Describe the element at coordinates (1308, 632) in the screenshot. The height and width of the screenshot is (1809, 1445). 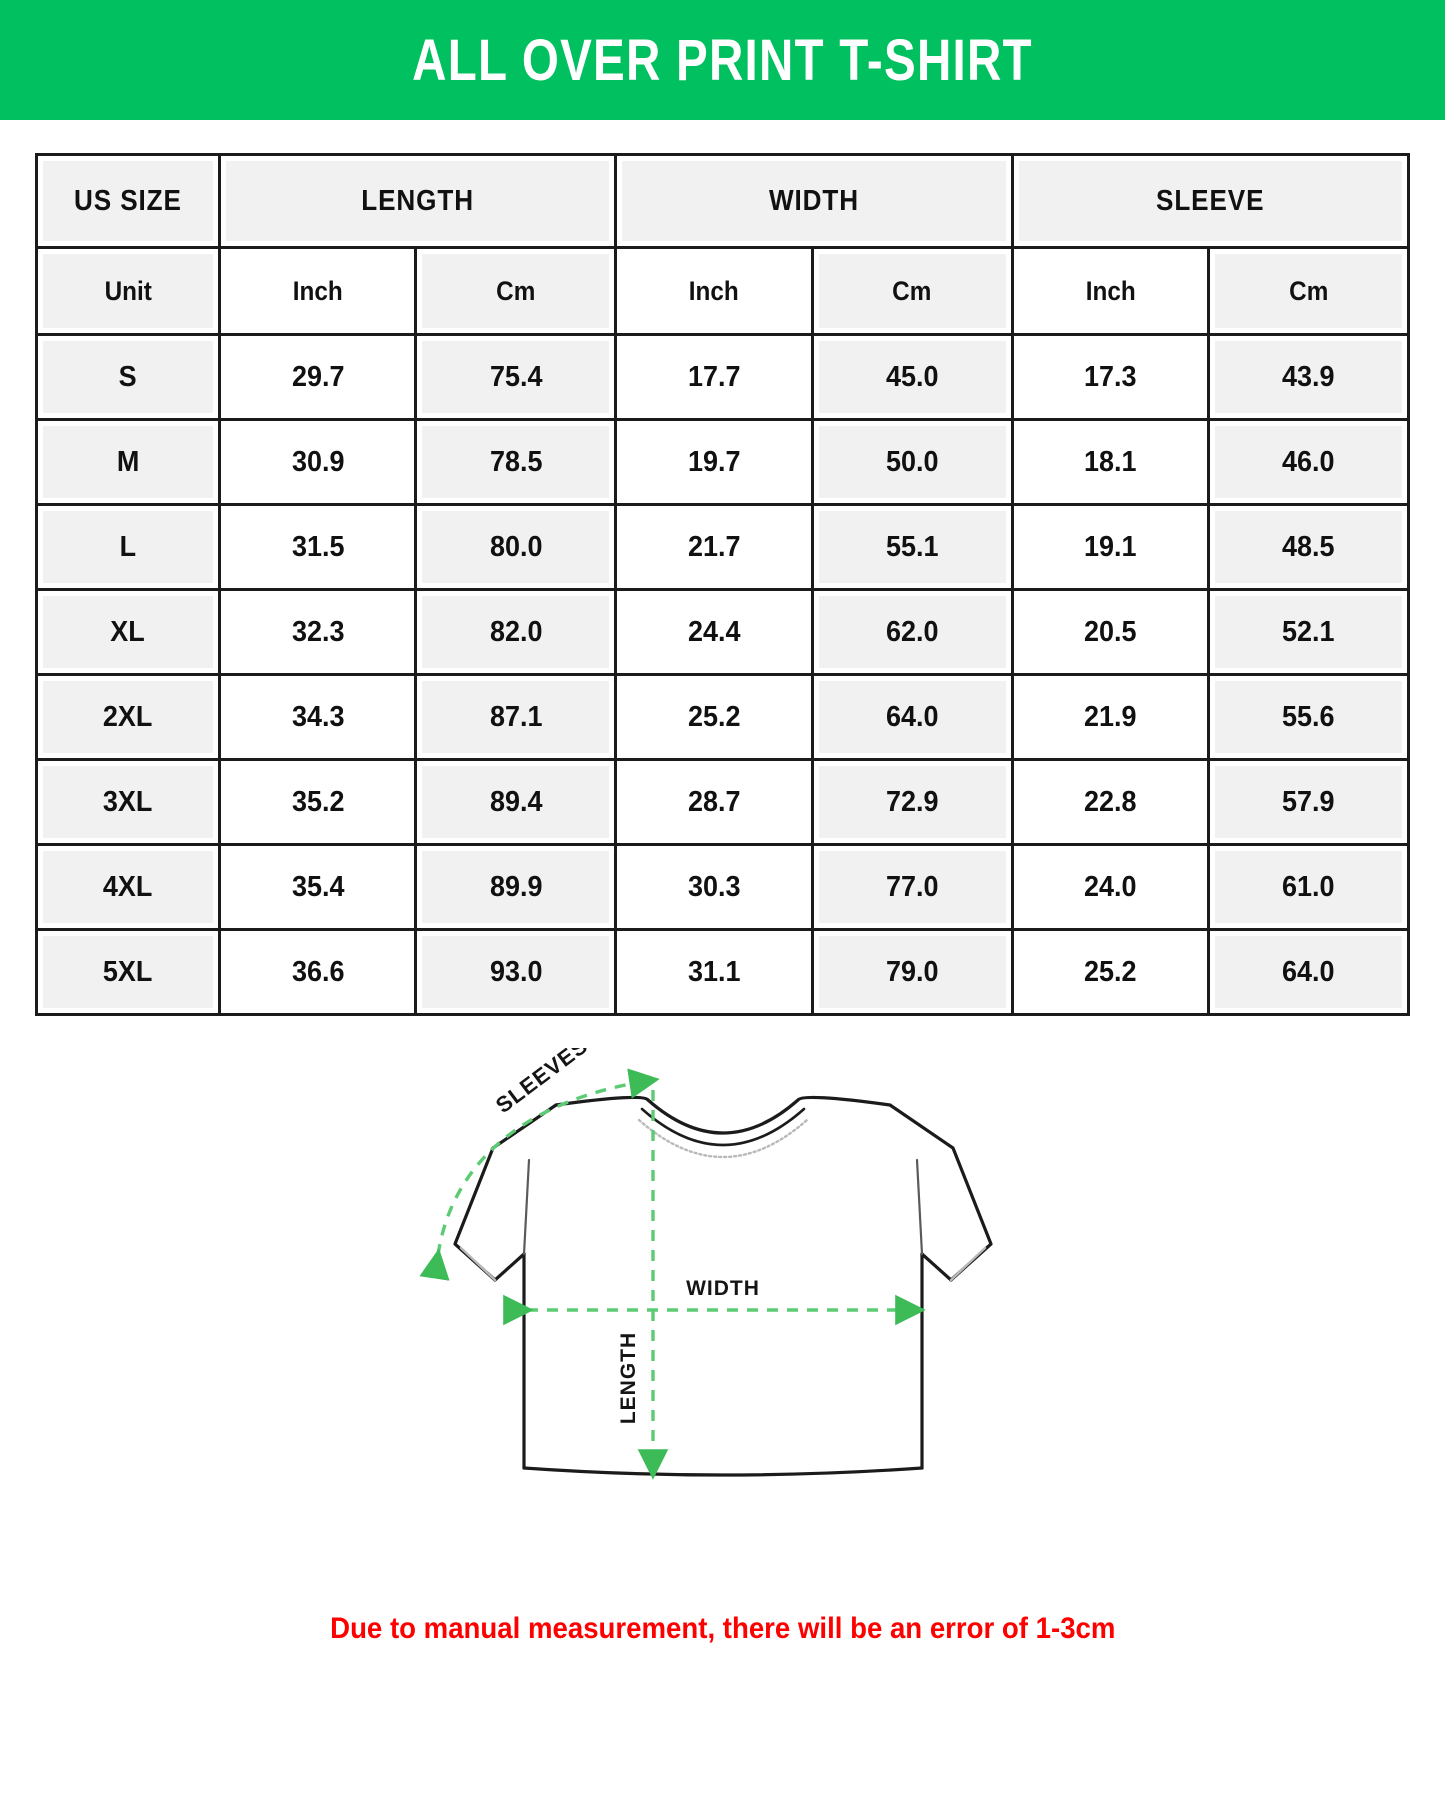
I see `cell-sleeve-cm: 52.1` at that location.